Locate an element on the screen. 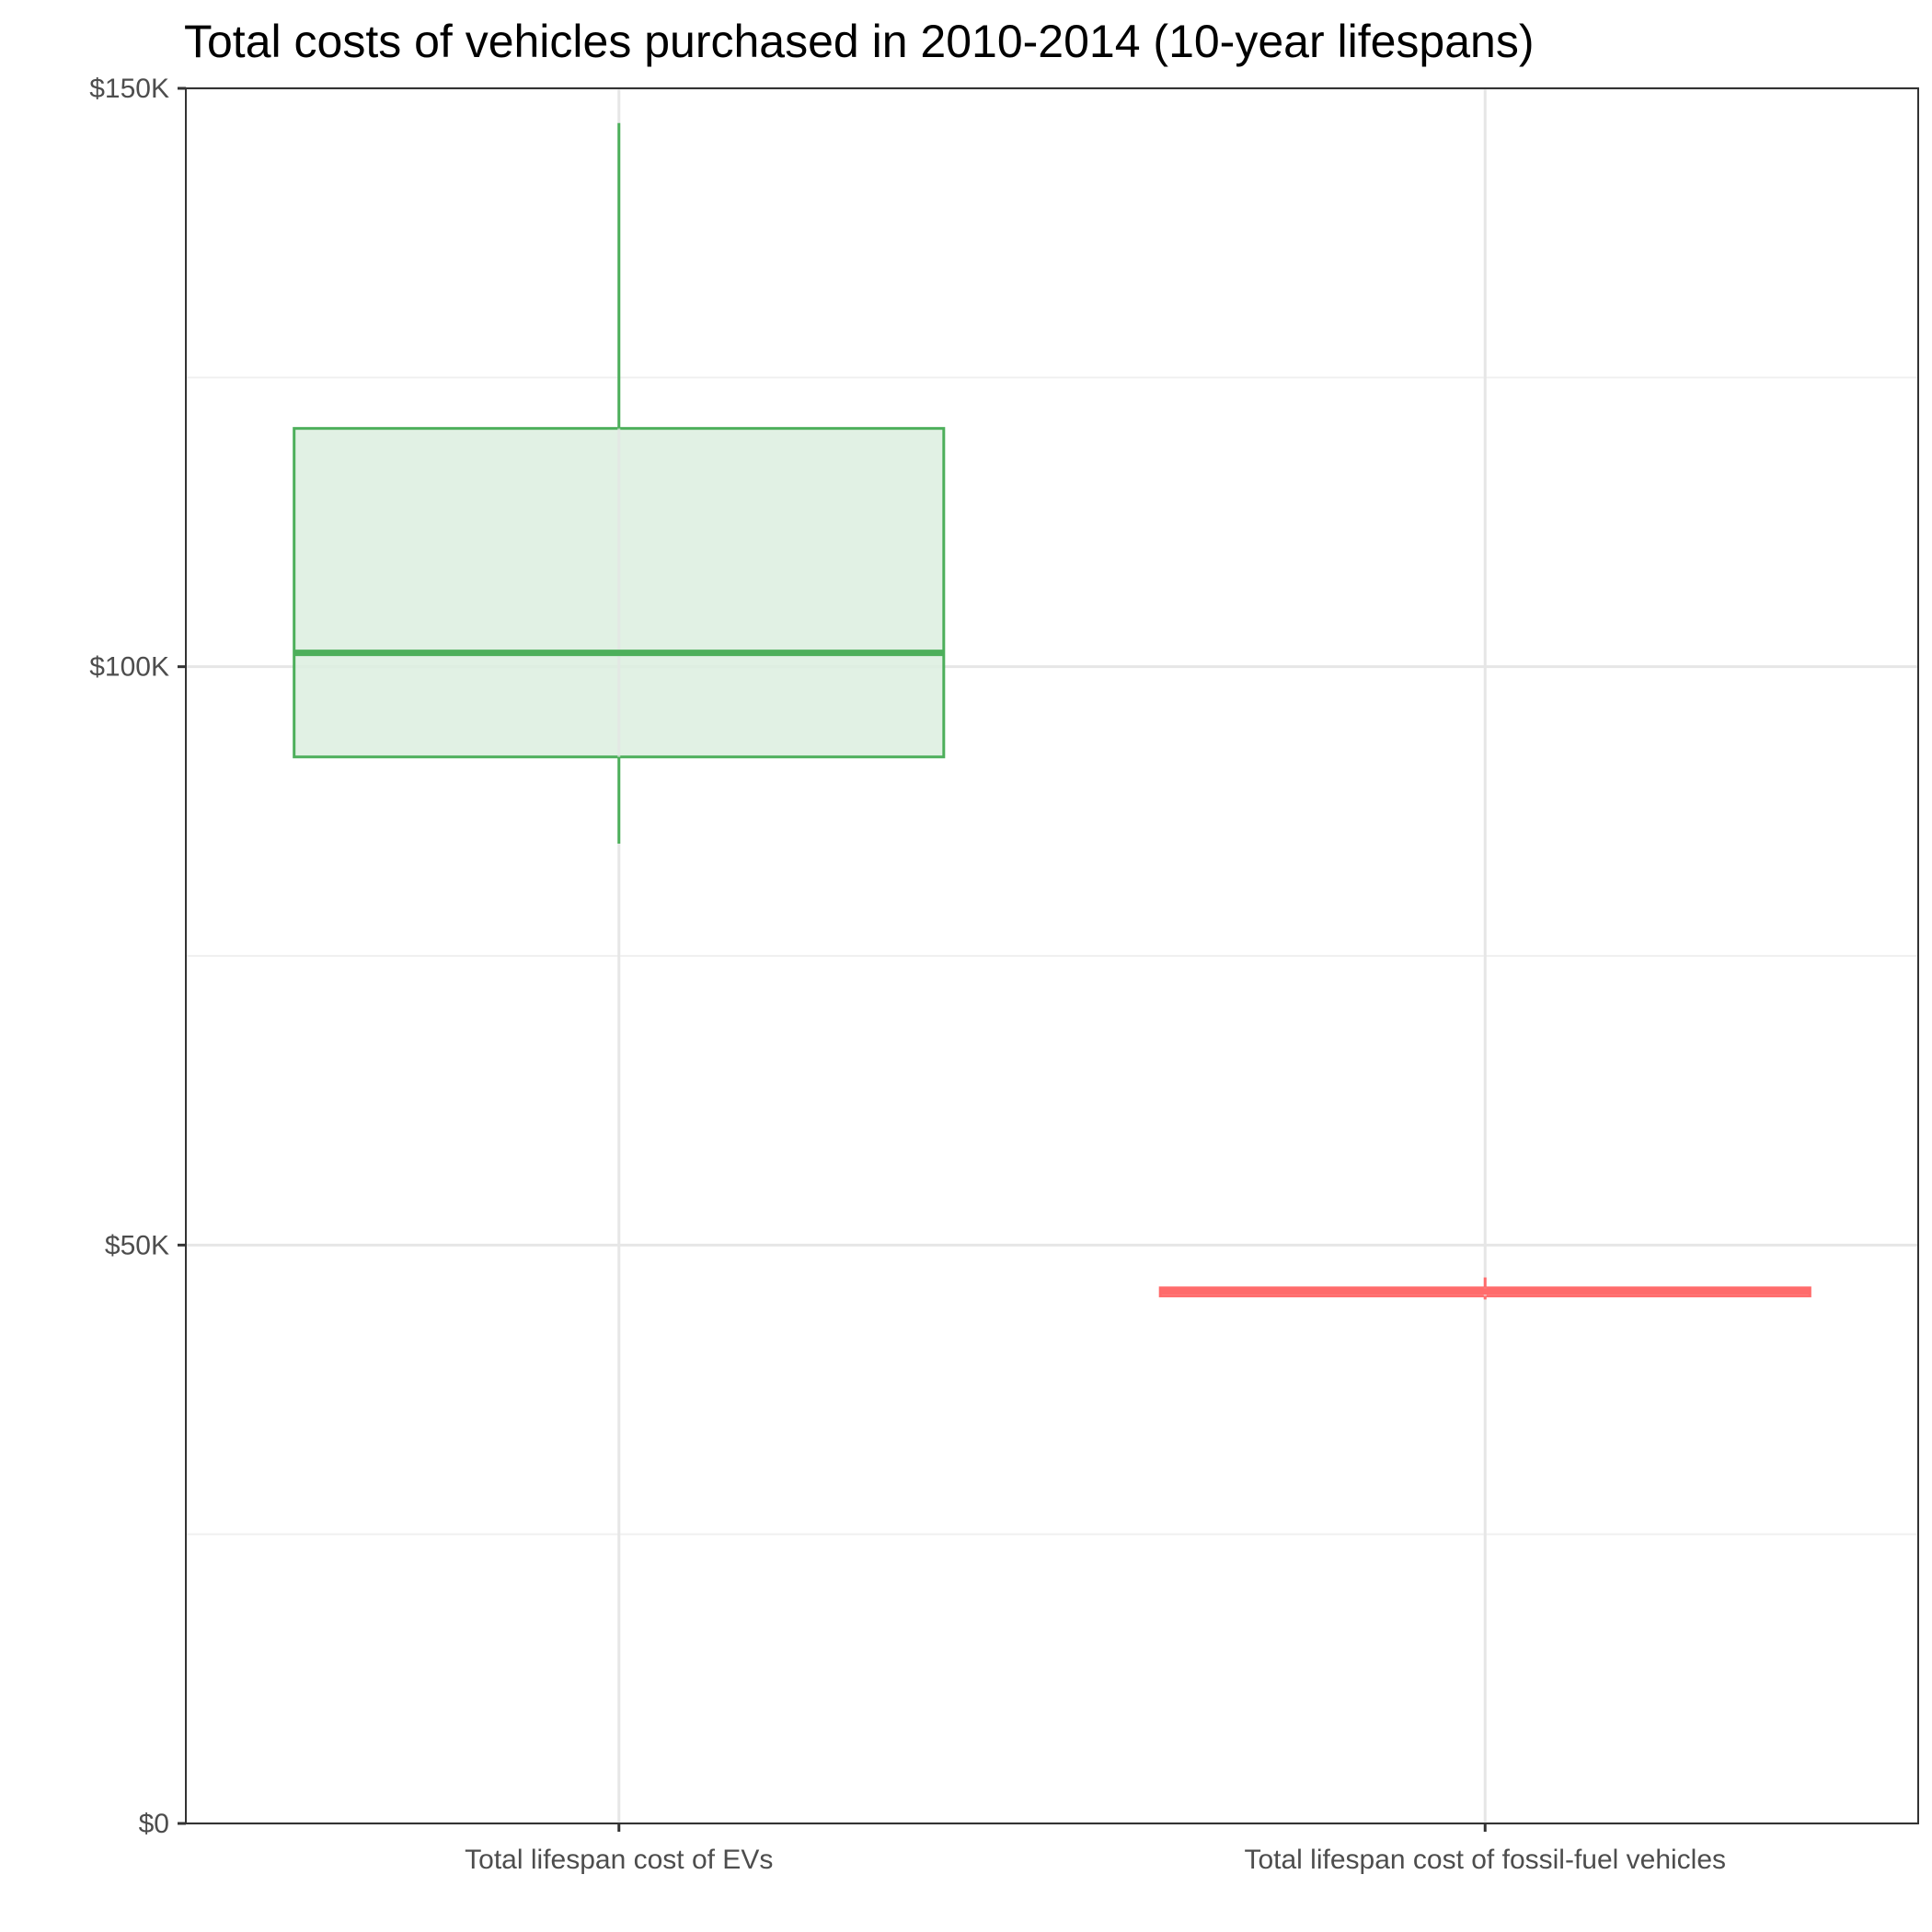 The width and height of the screenshot is (1932, 1932). y-tick-label: $50K is located at coordinates (137, 1245).